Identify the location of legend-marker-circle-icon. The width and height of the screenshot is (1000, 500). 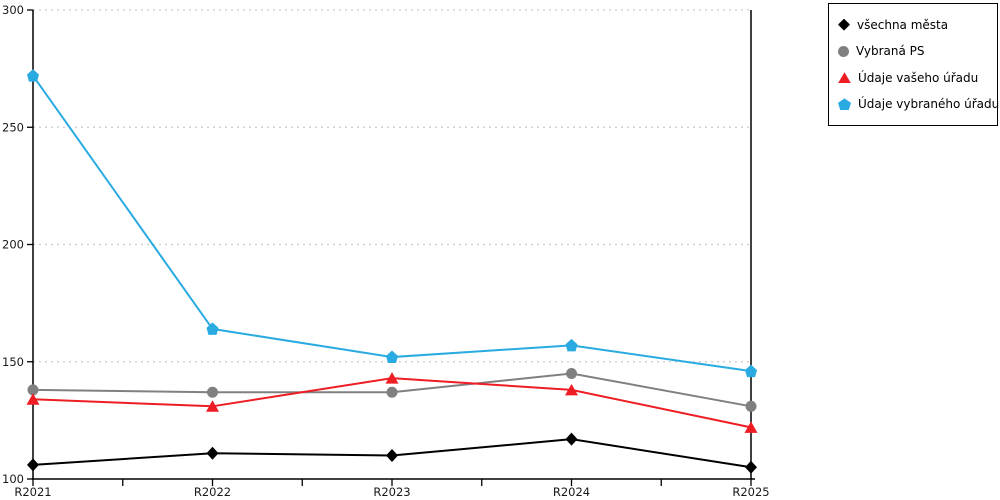
(843, 51).